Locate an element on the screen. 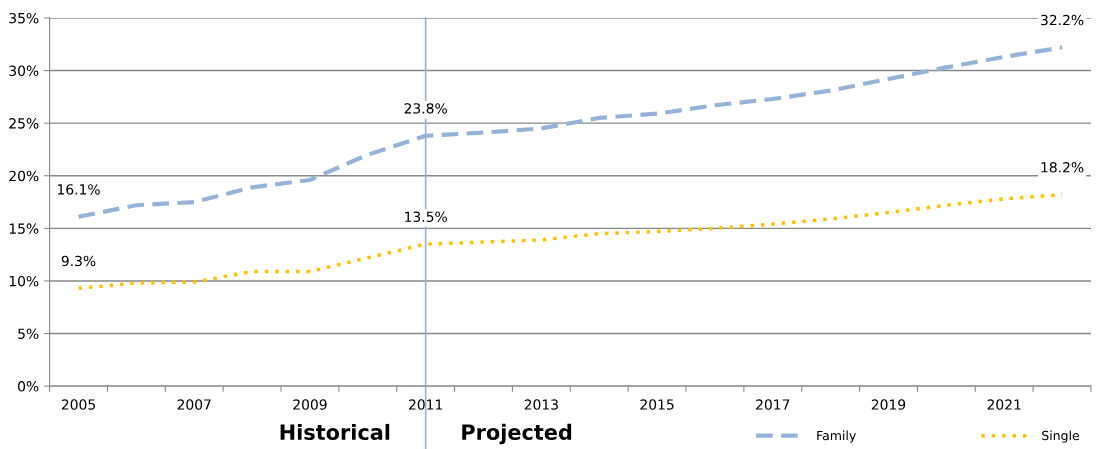 This screenshot has width=1102, height=449. x-tick-label: 2007 is located at coordinates (194, 404).